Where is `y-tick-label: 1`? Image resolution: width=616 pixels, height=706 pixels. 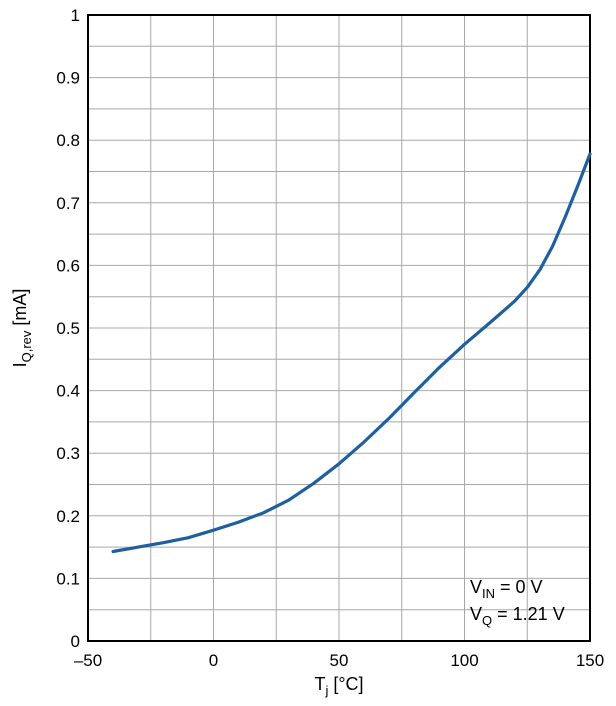
y-tick-label: 1 is located at coordinates (75, 15).